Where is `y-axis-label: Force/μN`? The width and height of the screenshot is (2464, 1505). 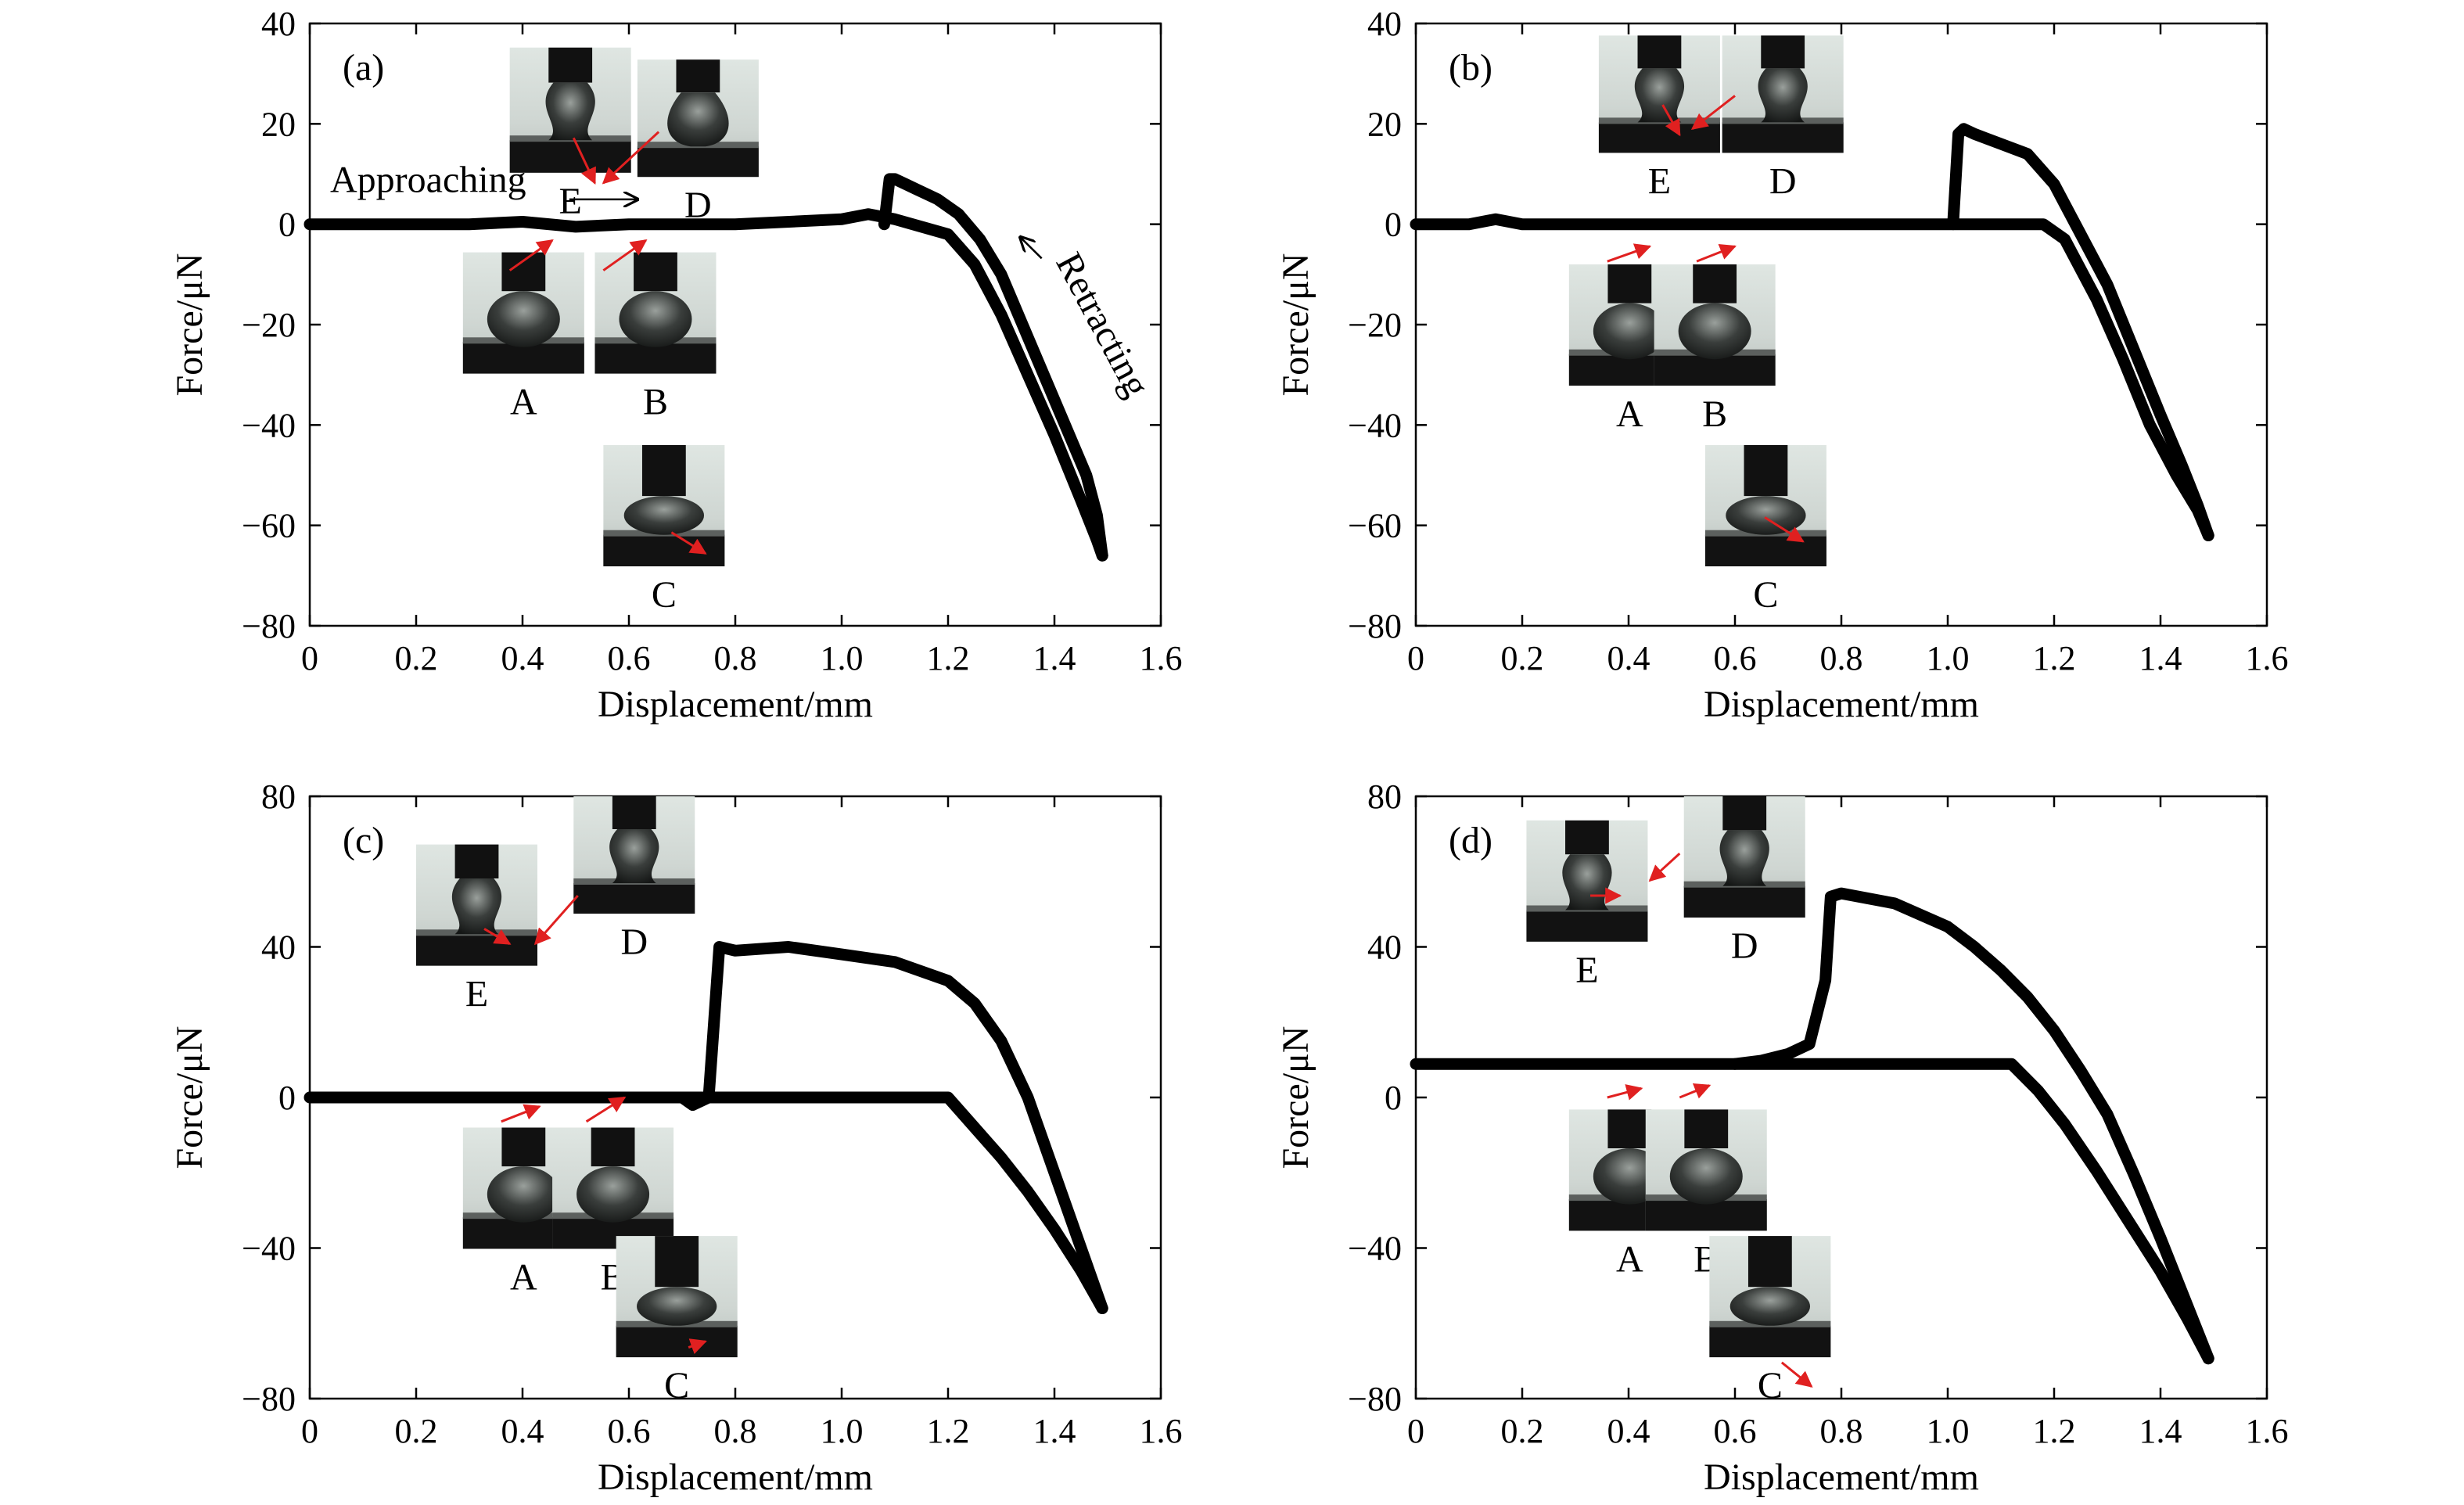
y-axis-label: Force/μN is located at coordinates (189, 325).